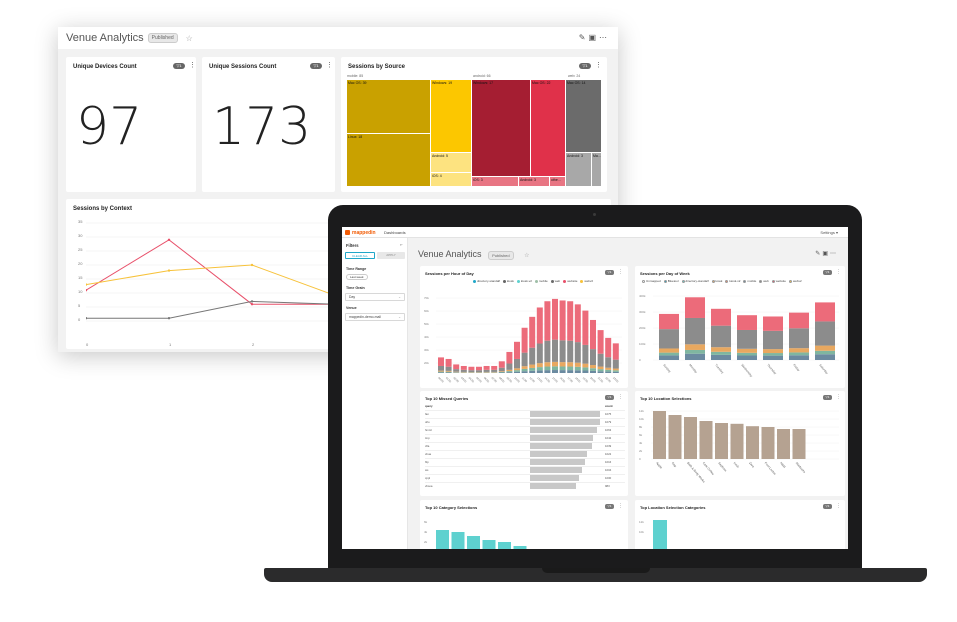 Image resolution: width=957 pixels, height=622 pixels. Describe the element at coordinates (525, 445) in the screenshot. I see `table-row: cfla 1039` at that location.